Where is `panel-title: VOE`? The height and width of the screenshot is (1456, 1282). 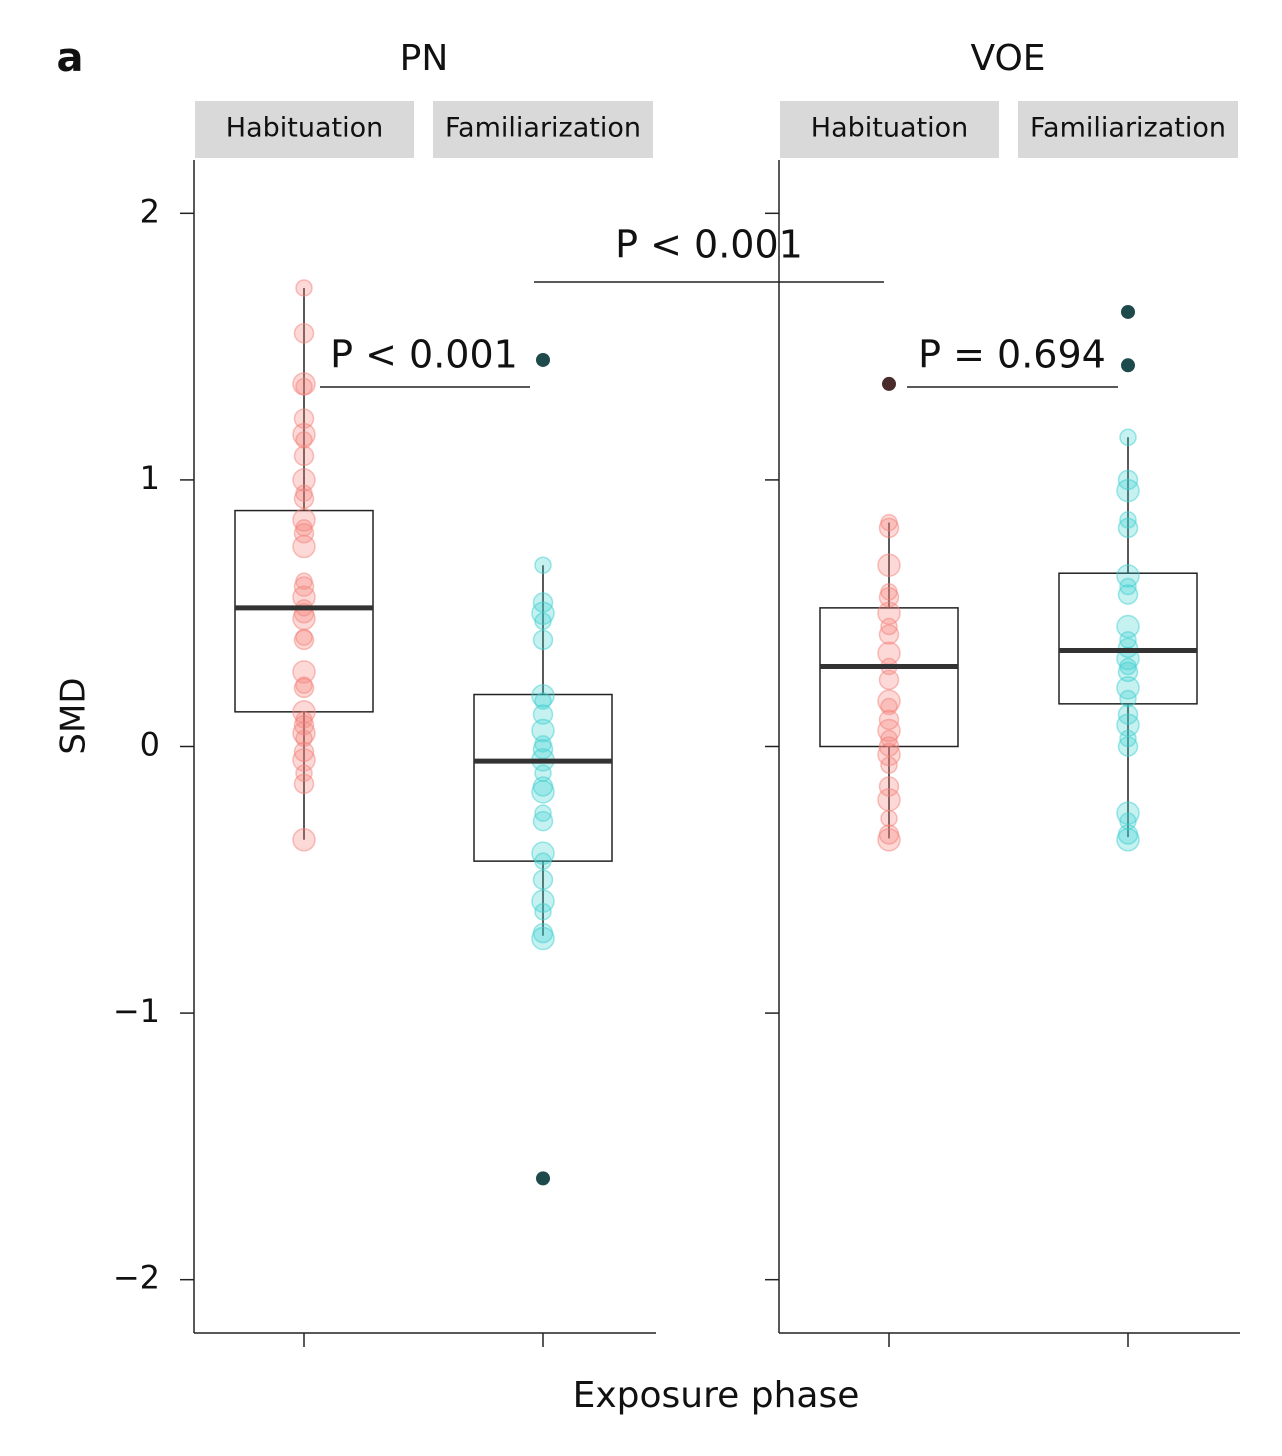 panel-title: VOE is located at coordinates (1007, 58).